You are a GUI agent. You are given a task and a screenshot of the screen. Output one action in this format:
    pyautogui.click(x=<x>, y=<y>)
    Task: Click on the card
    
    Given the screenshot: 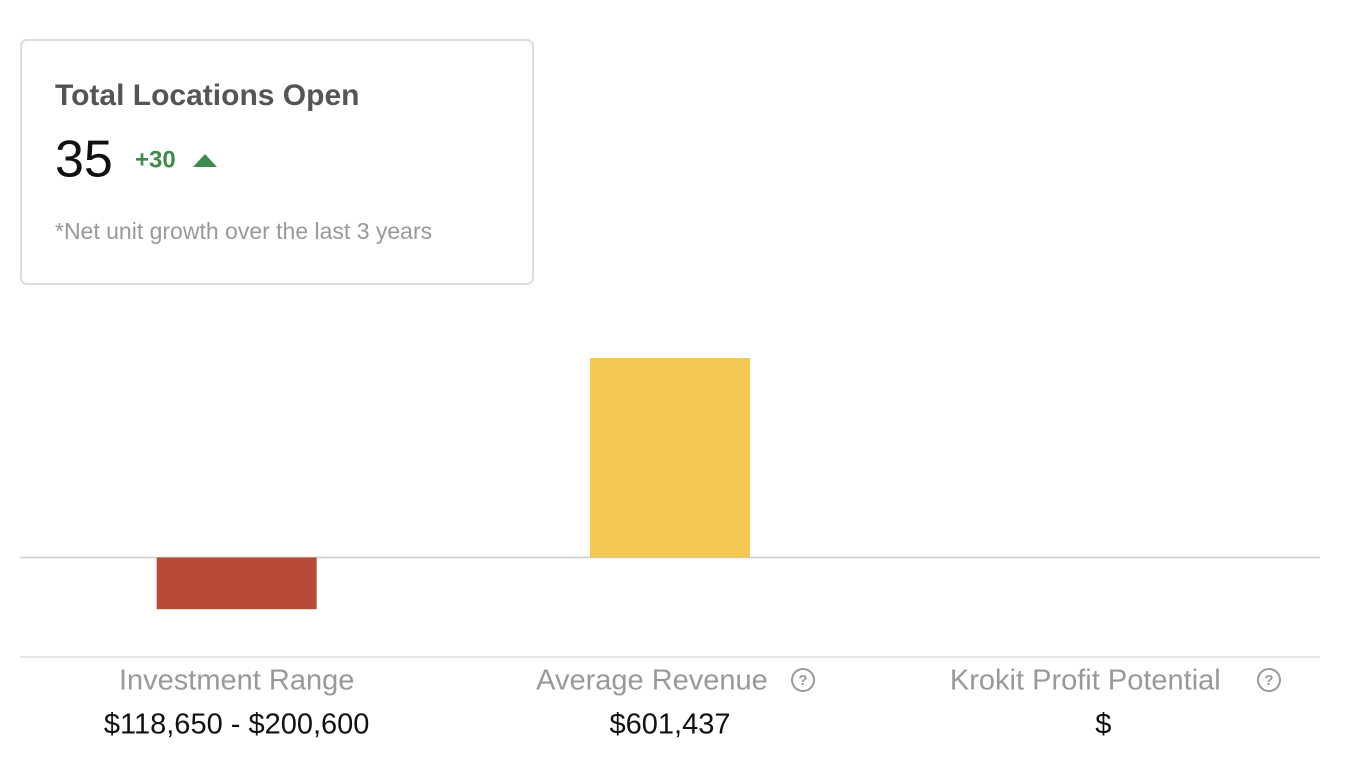 What is the action you would take?
    pyautogui.click(x=277, y=162)
    